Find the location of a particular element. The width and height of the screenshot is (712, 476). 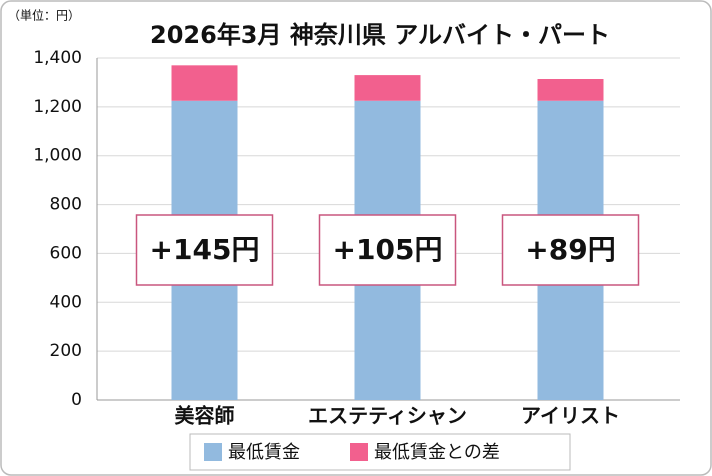

y-tick-label: 800 is located at coordinates (66, 205).